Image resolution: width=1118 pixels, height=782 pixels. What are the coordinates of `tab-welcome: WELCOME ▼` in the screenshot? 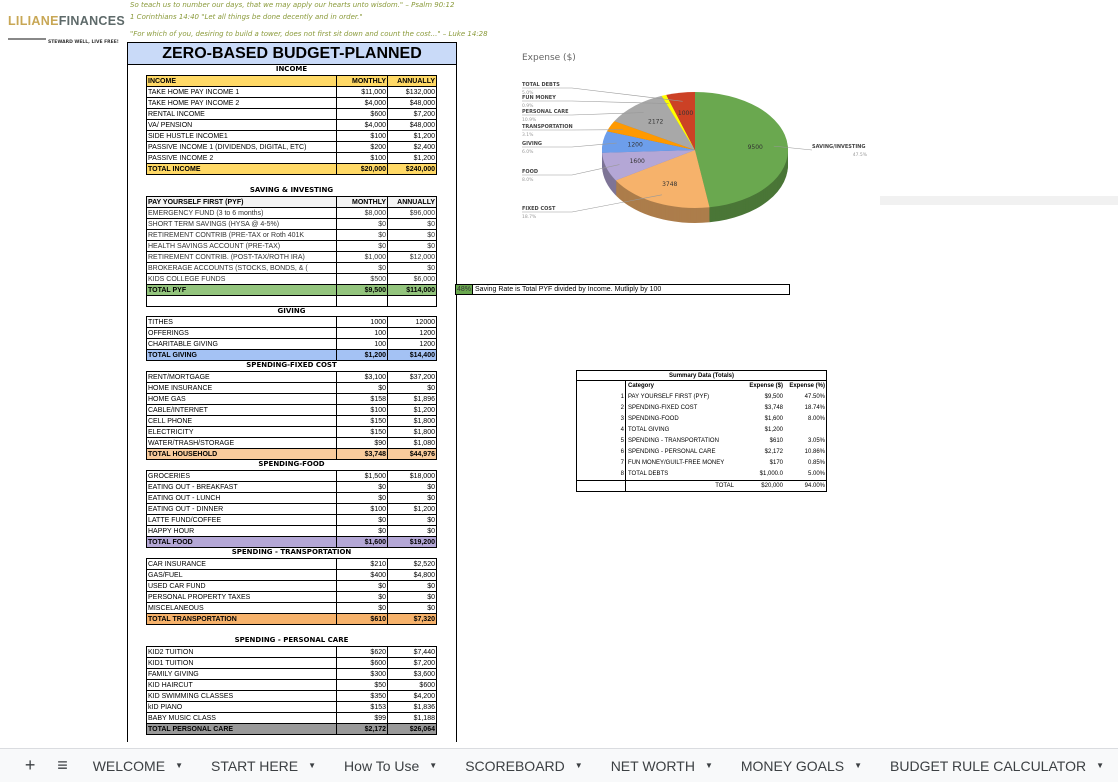 It's located at (138, 766).